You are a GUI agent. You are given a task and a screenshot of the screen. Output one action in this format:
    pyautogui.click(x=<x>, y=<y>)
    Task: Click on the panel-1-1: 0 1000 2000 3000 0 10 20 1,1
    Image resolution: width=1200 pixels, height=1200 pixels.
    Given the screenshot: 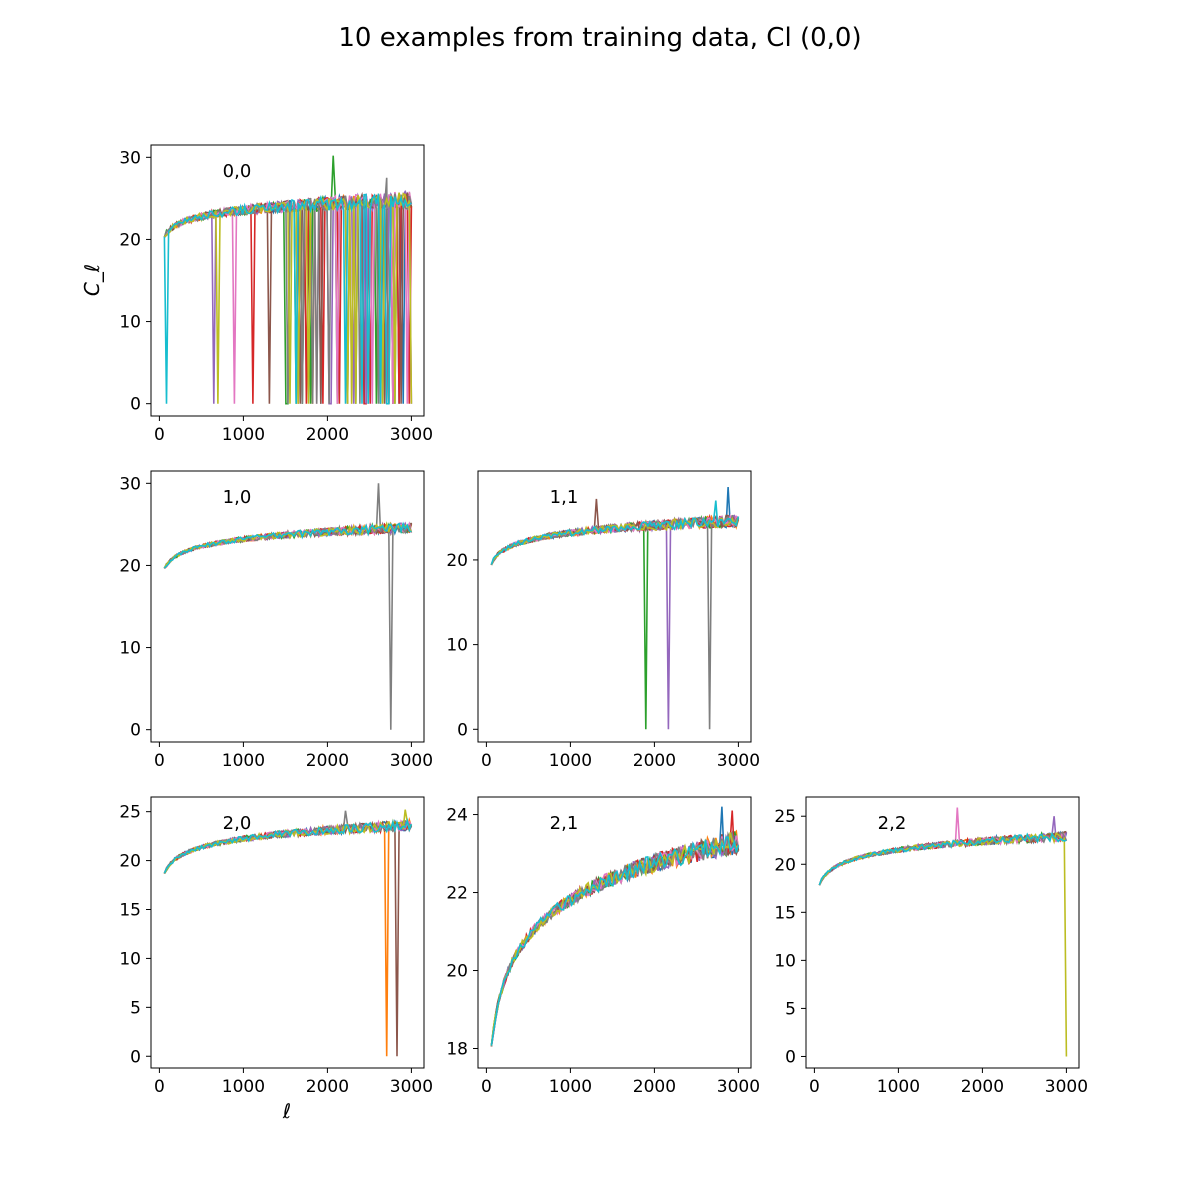 What is the action you would take?
    pyautogui.click(x=603, y=620)
    